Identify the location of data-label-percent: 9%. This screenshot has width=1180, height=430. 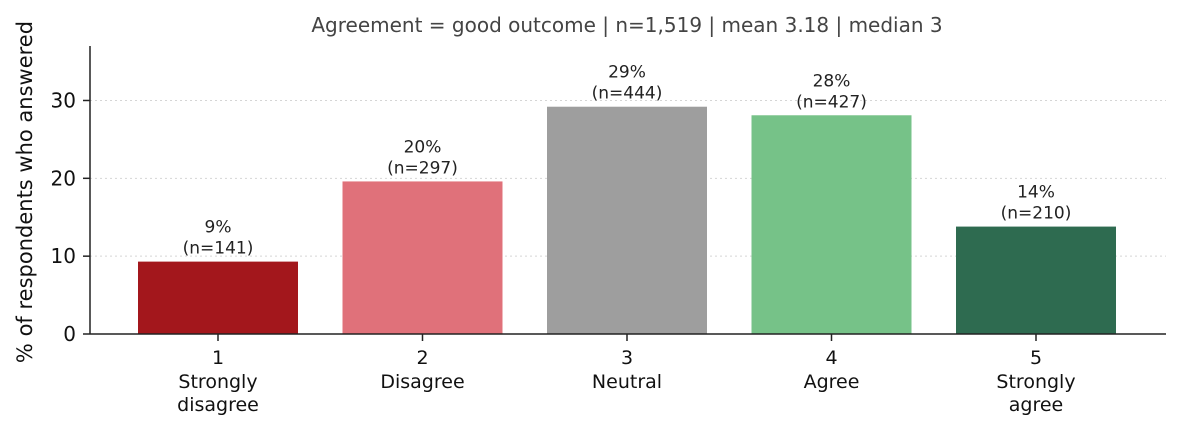
(218, 228).